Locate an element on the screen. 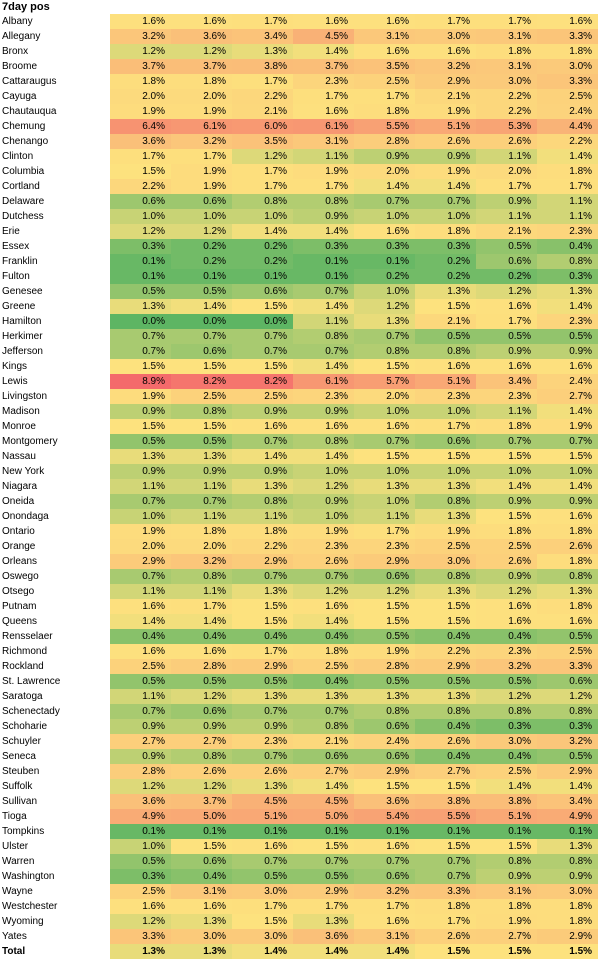 The image size is (601, 961). heatmap-cell: 3.3% is located at coordinates (568, 666).